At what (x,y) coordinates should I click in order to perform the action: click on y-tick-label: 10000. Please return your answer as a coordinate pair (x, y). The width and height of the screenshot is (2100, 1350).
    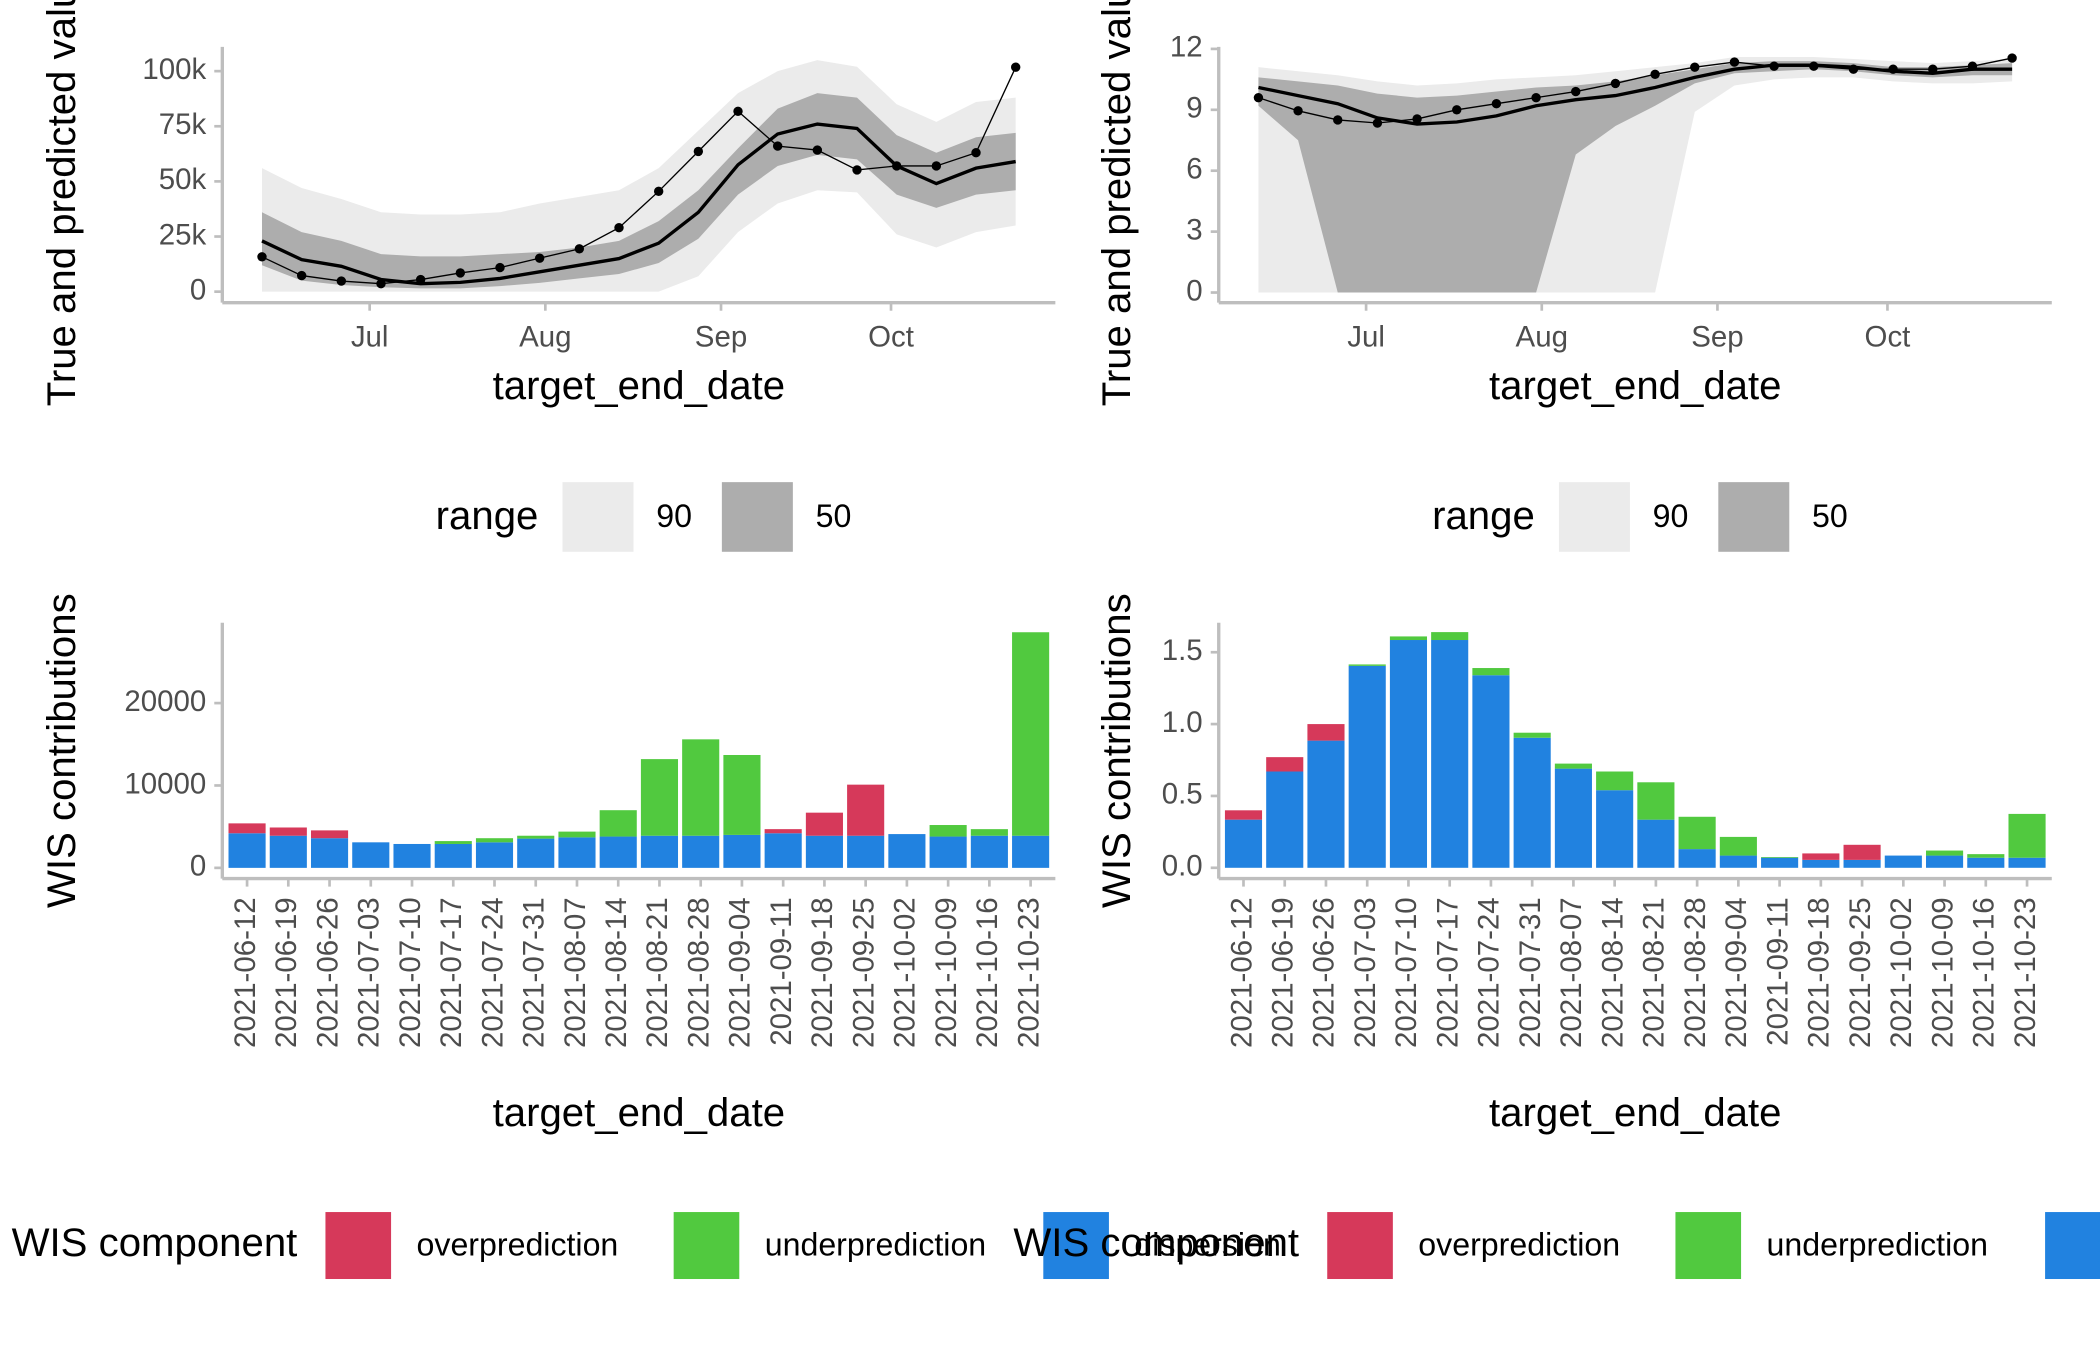
    Looking at the image, I should click on (165, 783).